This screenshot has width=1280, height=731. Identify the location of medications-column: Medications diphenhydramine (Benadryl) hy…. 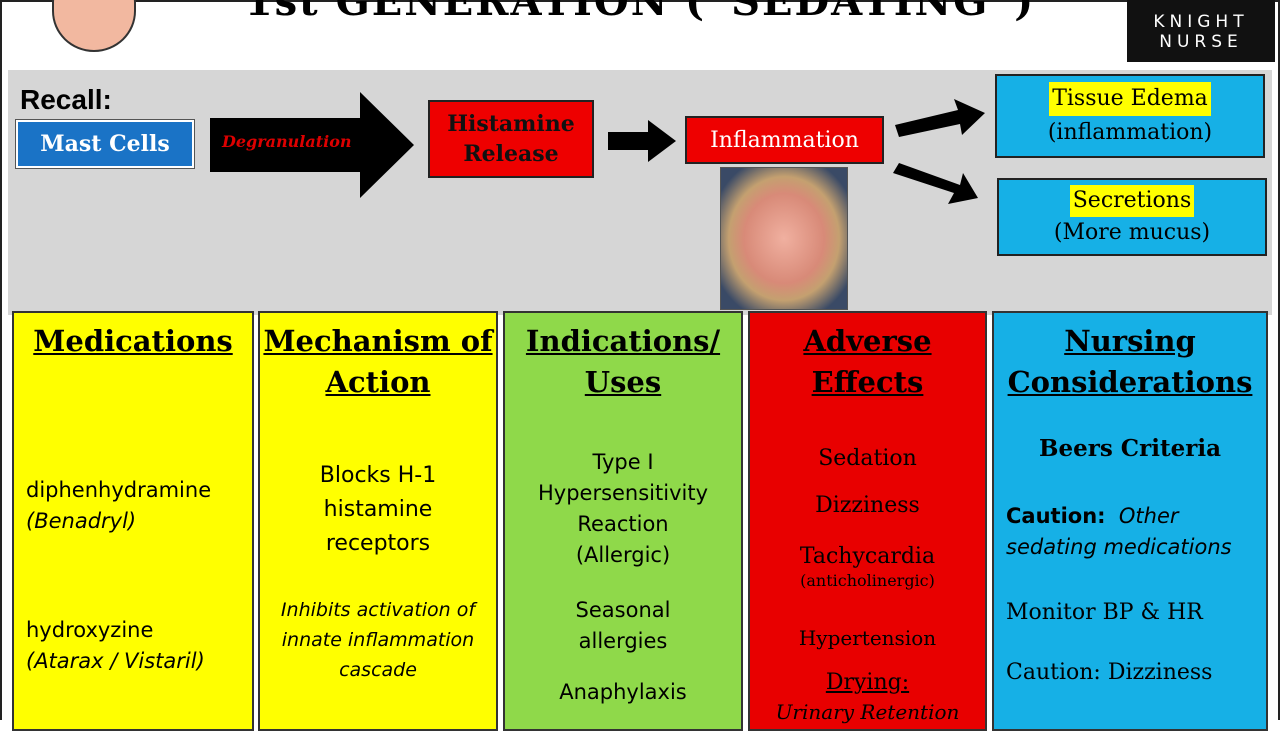
(133, 521).